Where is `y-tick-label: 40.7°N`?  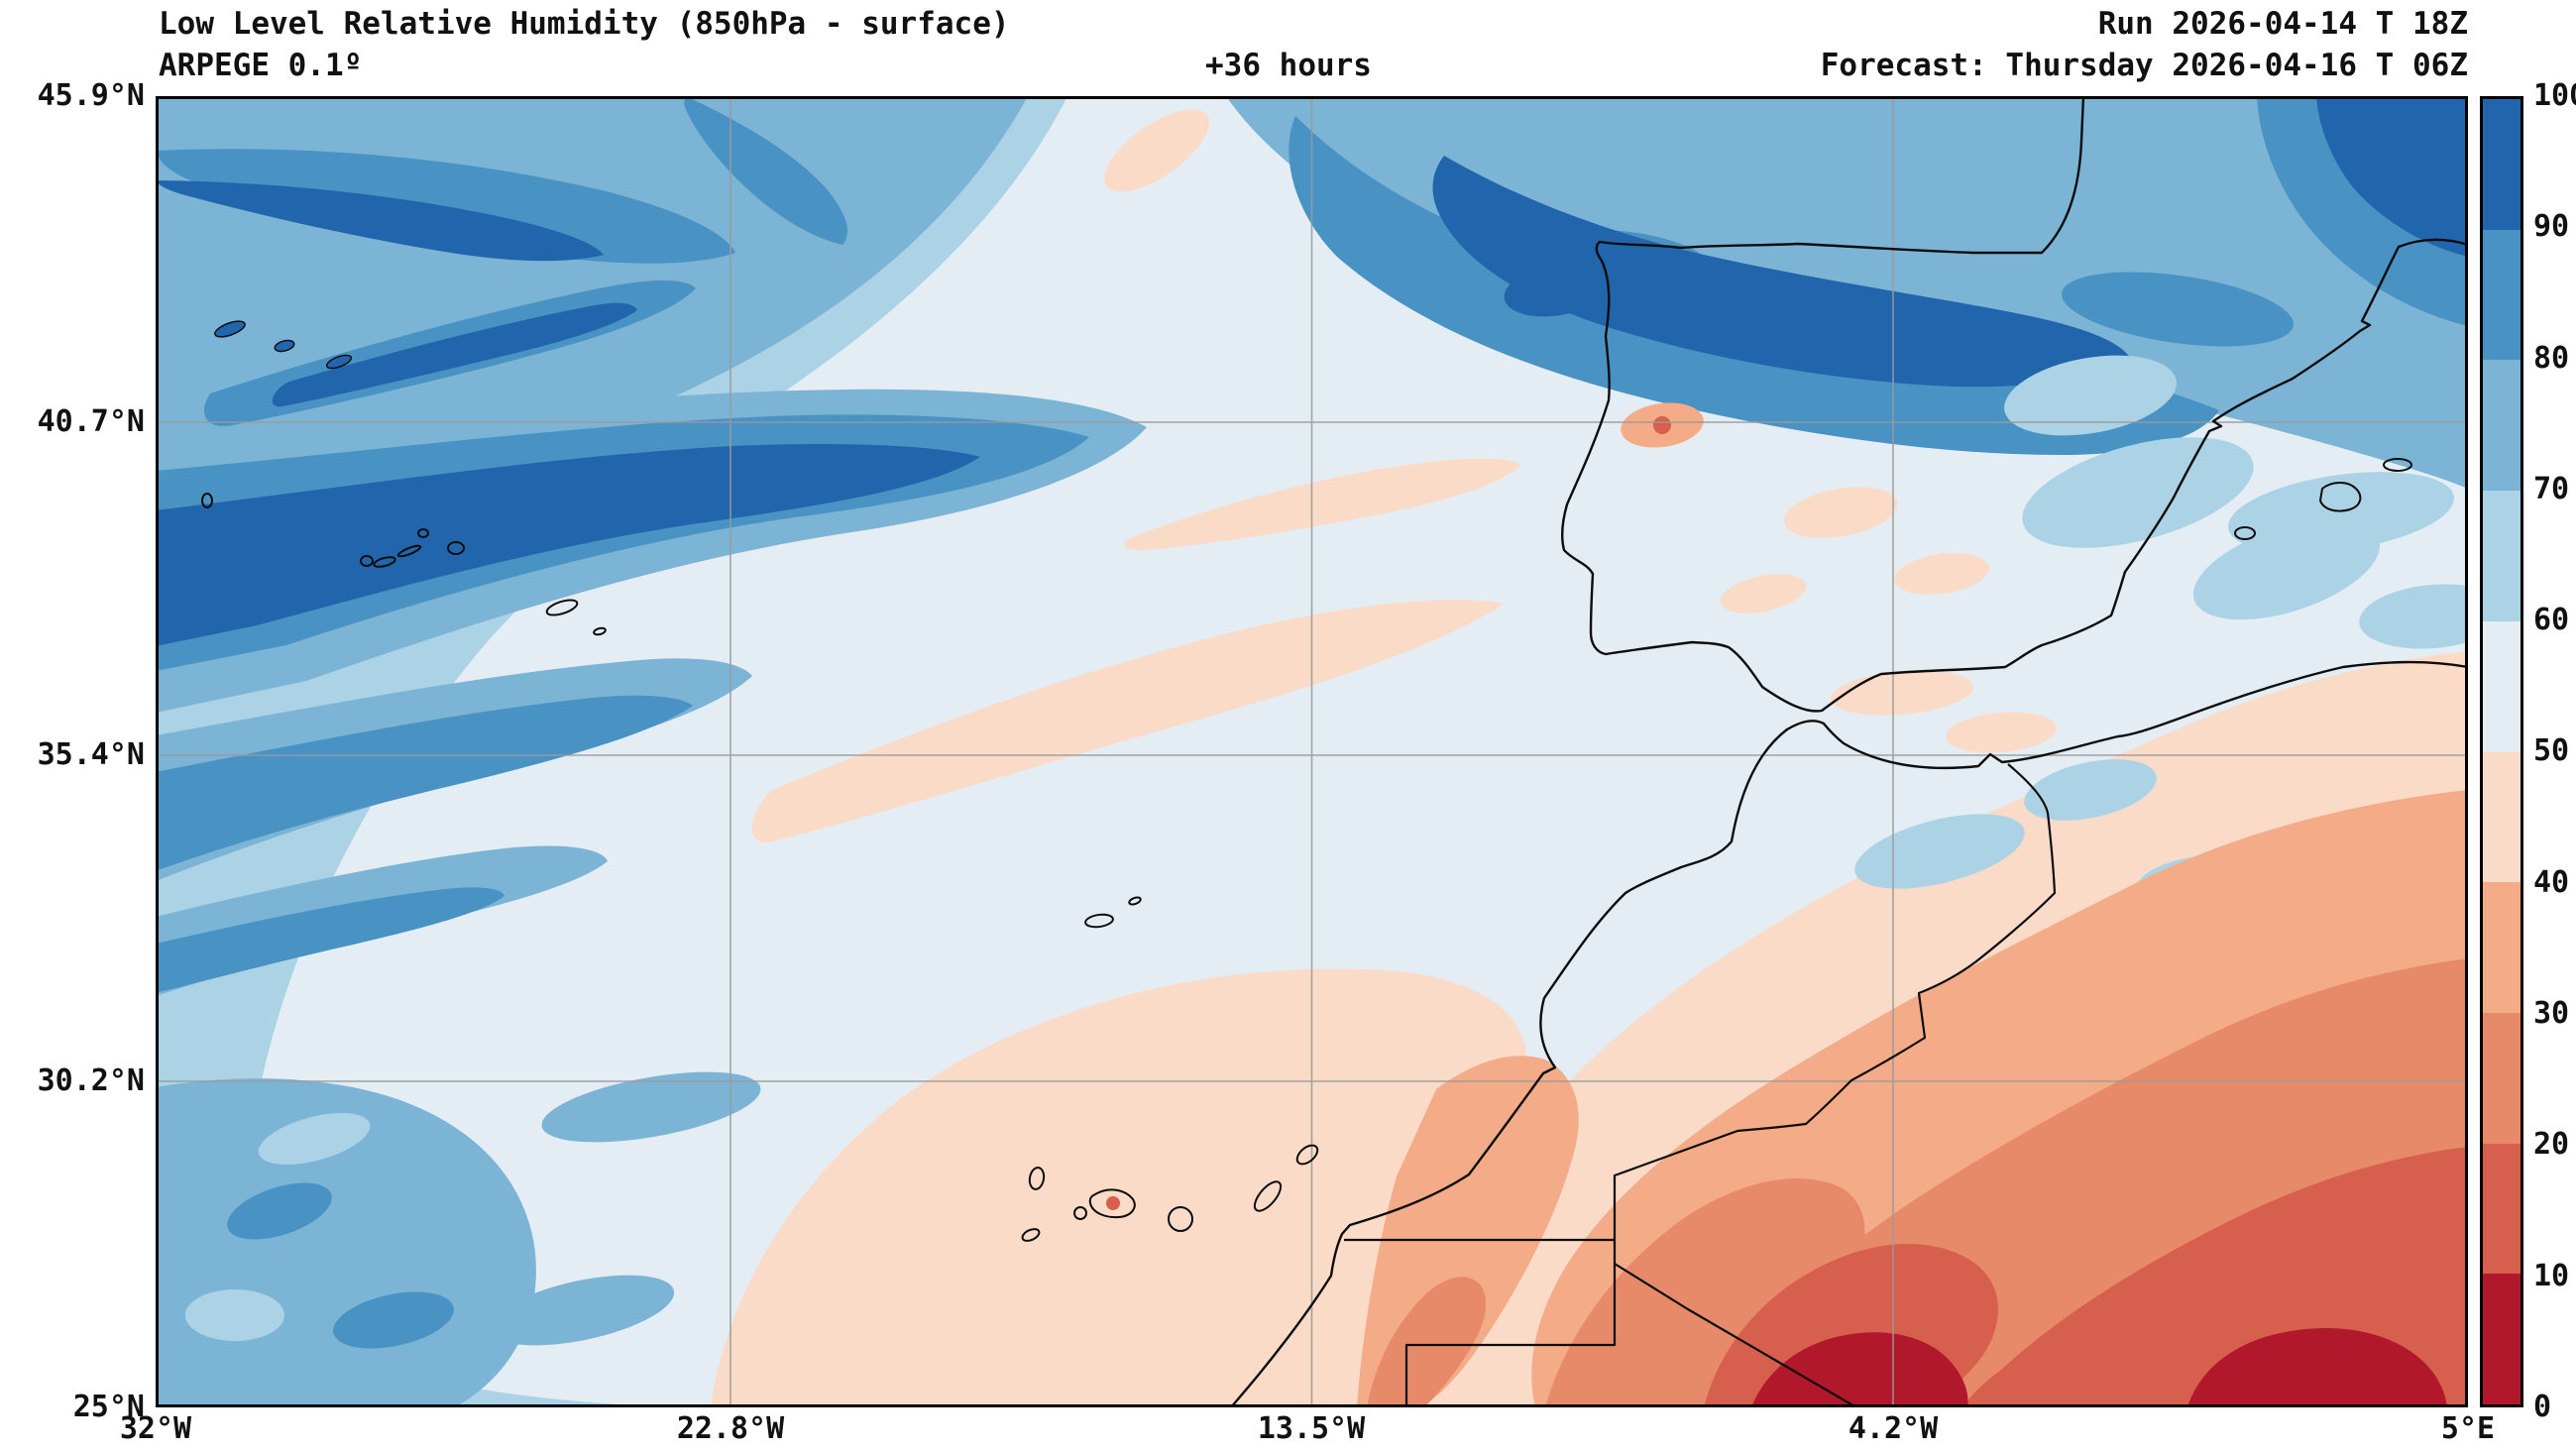
y-tick-label: 40.7°N is located at coordinates (91, 421).